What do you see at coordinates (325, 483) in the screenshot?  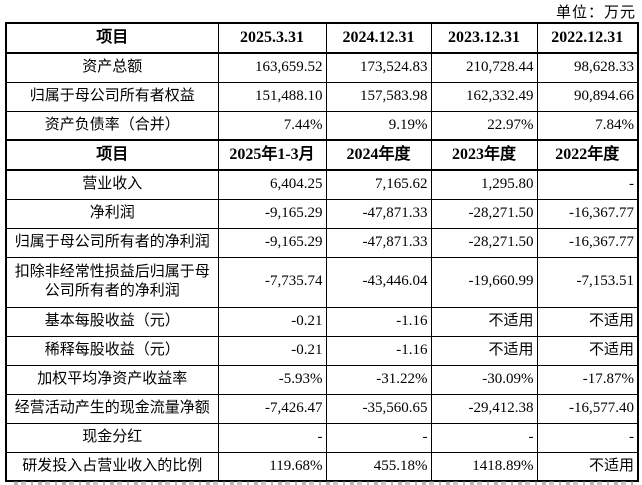 I see `clipped-footnote-text` at bounding box center [325, 483].